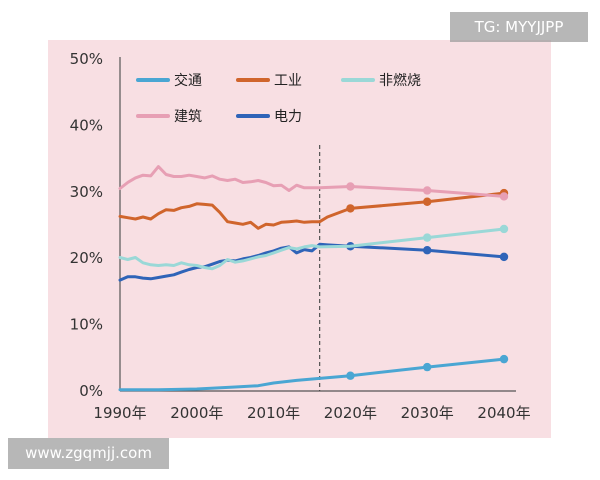  What do you see at coordinates (86, 192) in the screenshot?
I see `y-tick-label: 30%` at bounding box center [86, 192].